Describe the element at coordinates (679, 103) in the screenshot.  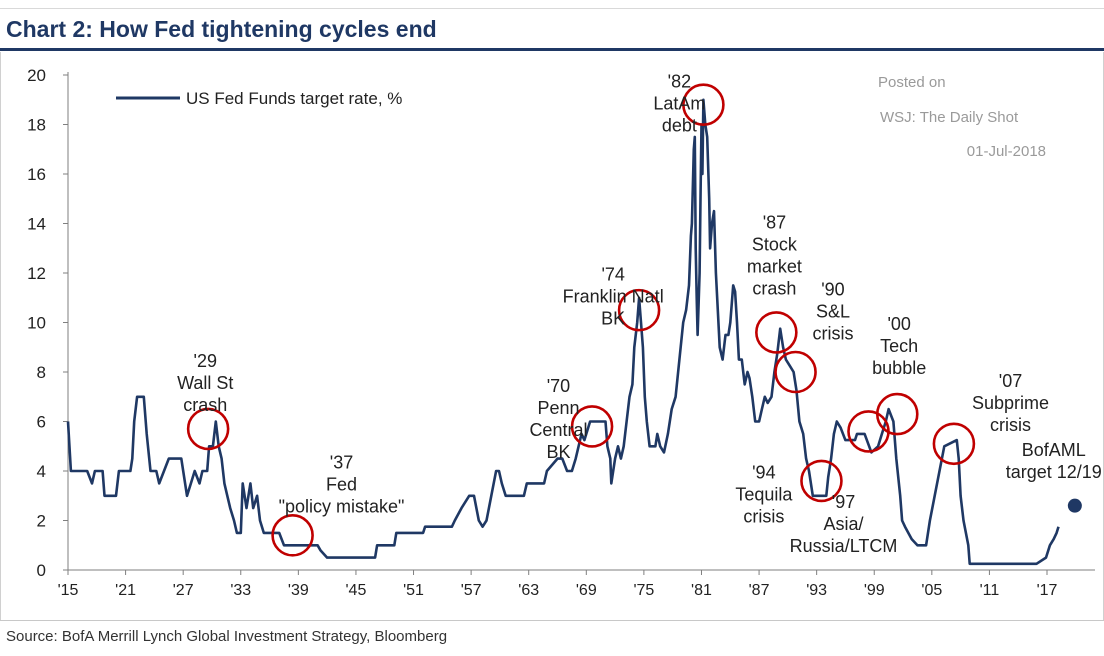
I see `annotation-line: LatAm` at that location.